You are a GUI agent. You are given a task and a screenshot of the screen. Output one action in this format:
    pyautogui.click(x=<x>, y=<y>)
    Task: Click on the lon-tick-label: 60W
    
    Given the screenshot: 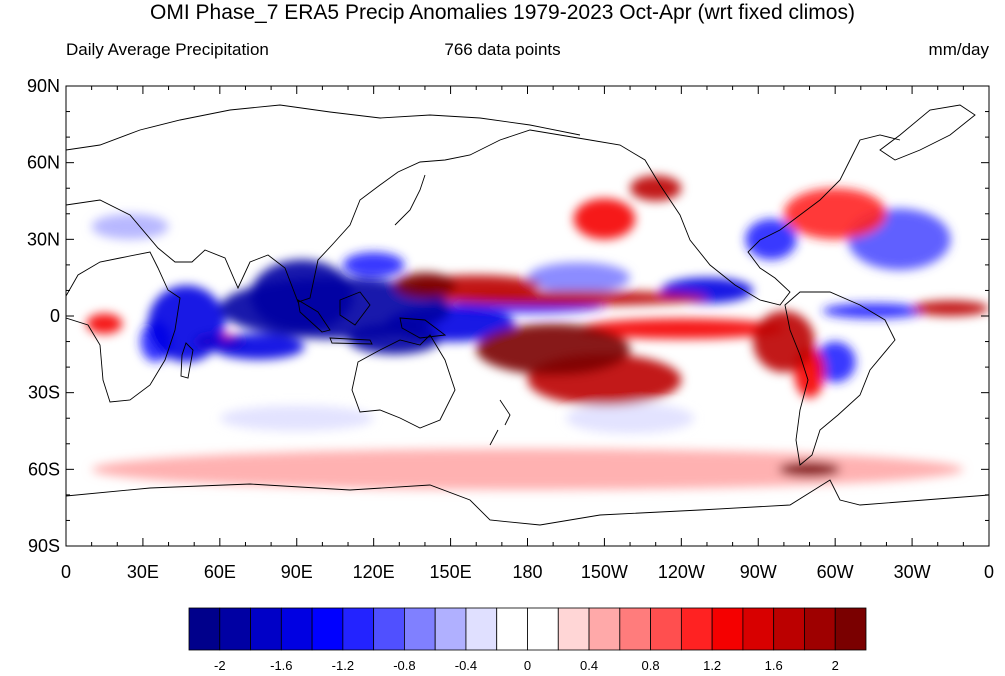 What is the action you would take?
    pyautogui.click(x=835, y=572)
    